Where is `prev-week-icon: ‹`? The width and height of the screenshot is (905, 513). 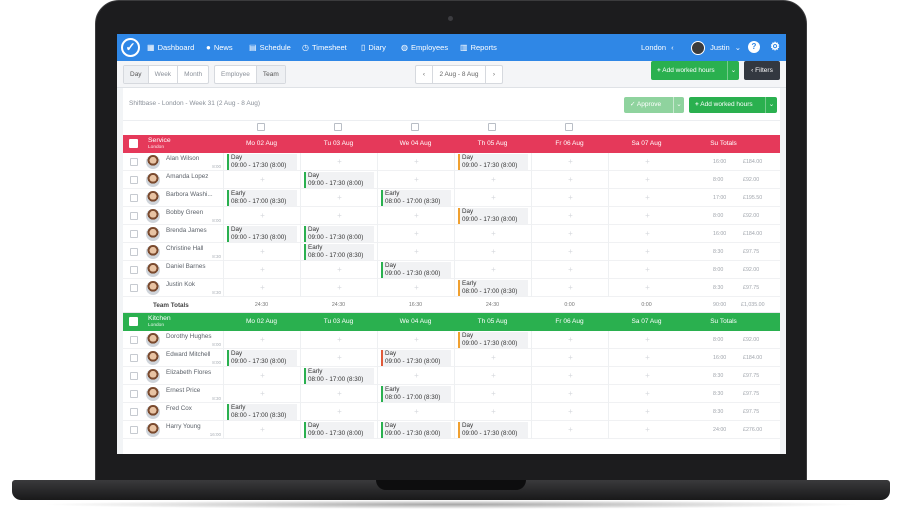 prev-week-icon: ‹ is located at coordinates (424, 74).